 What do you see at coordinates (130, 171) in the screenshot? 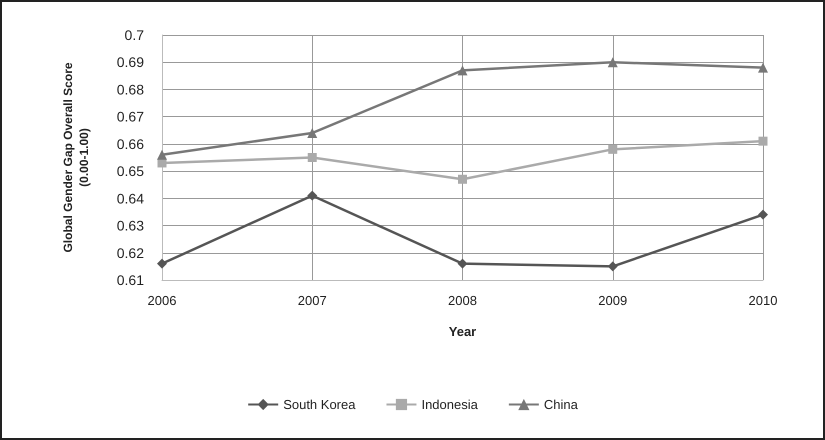
I see `y-tick-label: 0.65` at bounding box center [130, 171].